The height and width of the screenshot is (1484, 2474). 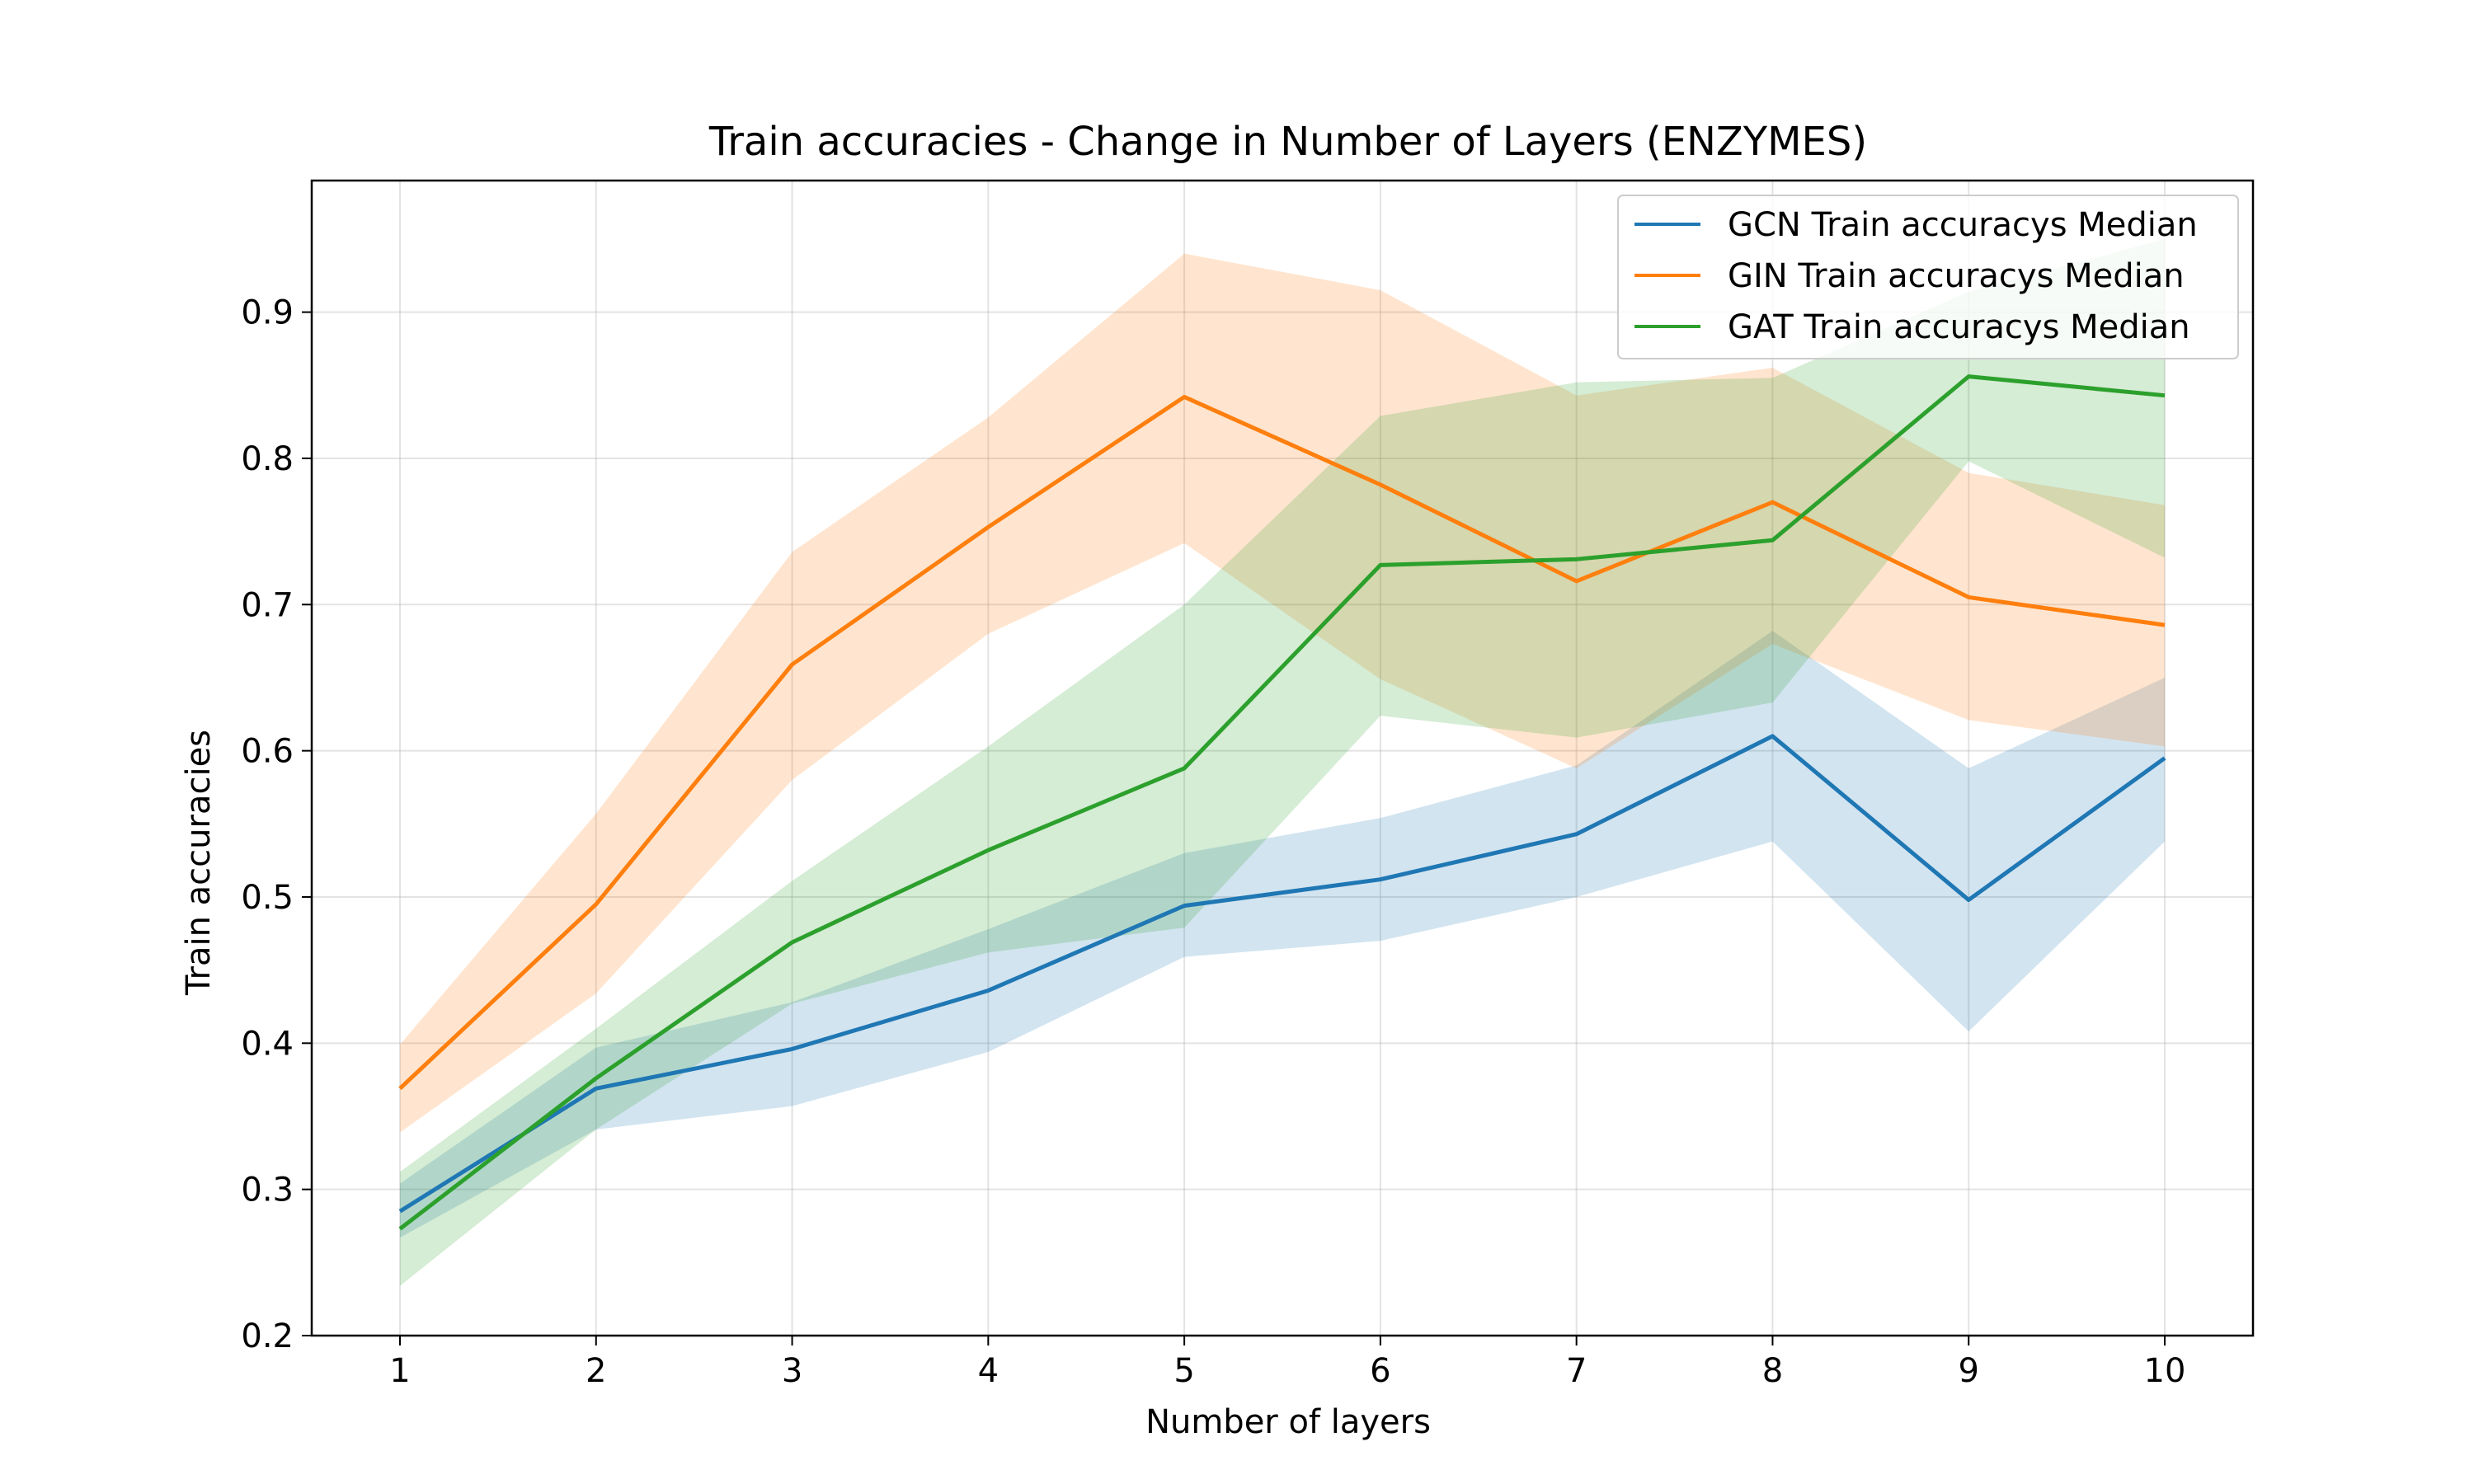 I want to click on x-tick-label: 10, so click(x=2165, y=1371).